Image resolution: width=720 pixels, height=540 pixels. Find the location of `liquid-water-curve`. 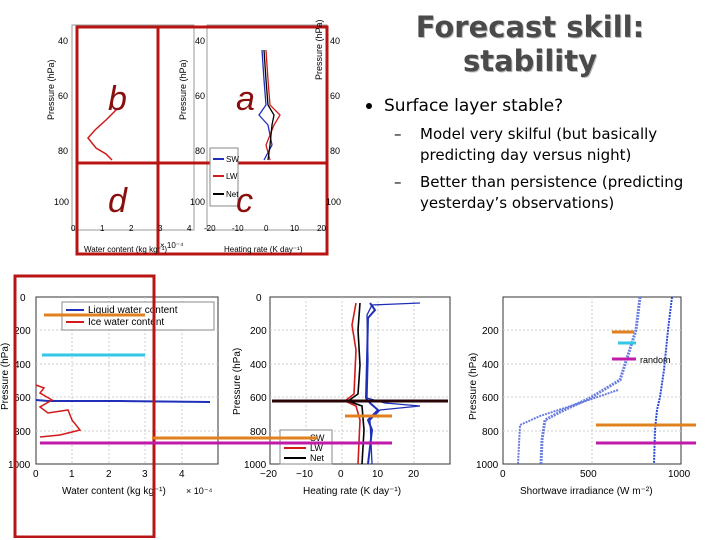

liquid-water-curve is located at coordinates (123, 401).